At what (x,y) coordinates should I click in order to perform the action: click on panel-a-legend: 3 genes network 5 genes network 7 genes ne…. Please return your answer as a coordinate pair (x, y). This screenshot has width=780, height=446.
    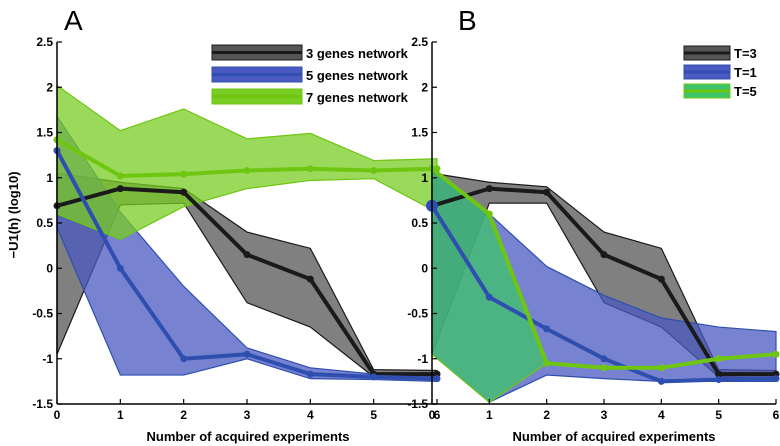
    Looking at the image, I should click on (310, 74).